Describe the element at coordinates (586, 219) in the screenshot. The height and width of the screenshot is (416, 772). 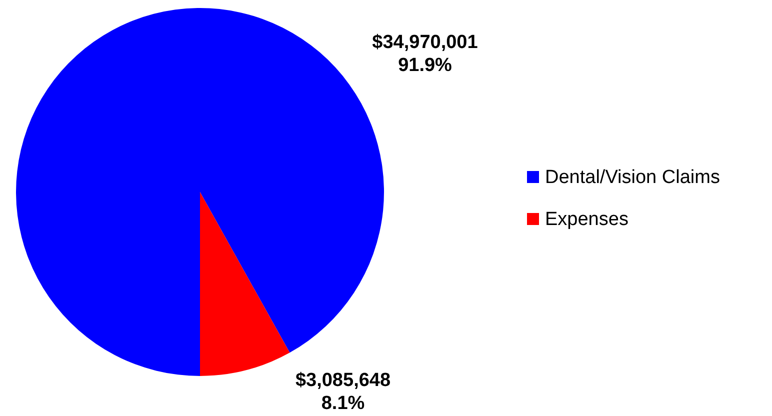
I see `legend-label: Expenses` at that location.